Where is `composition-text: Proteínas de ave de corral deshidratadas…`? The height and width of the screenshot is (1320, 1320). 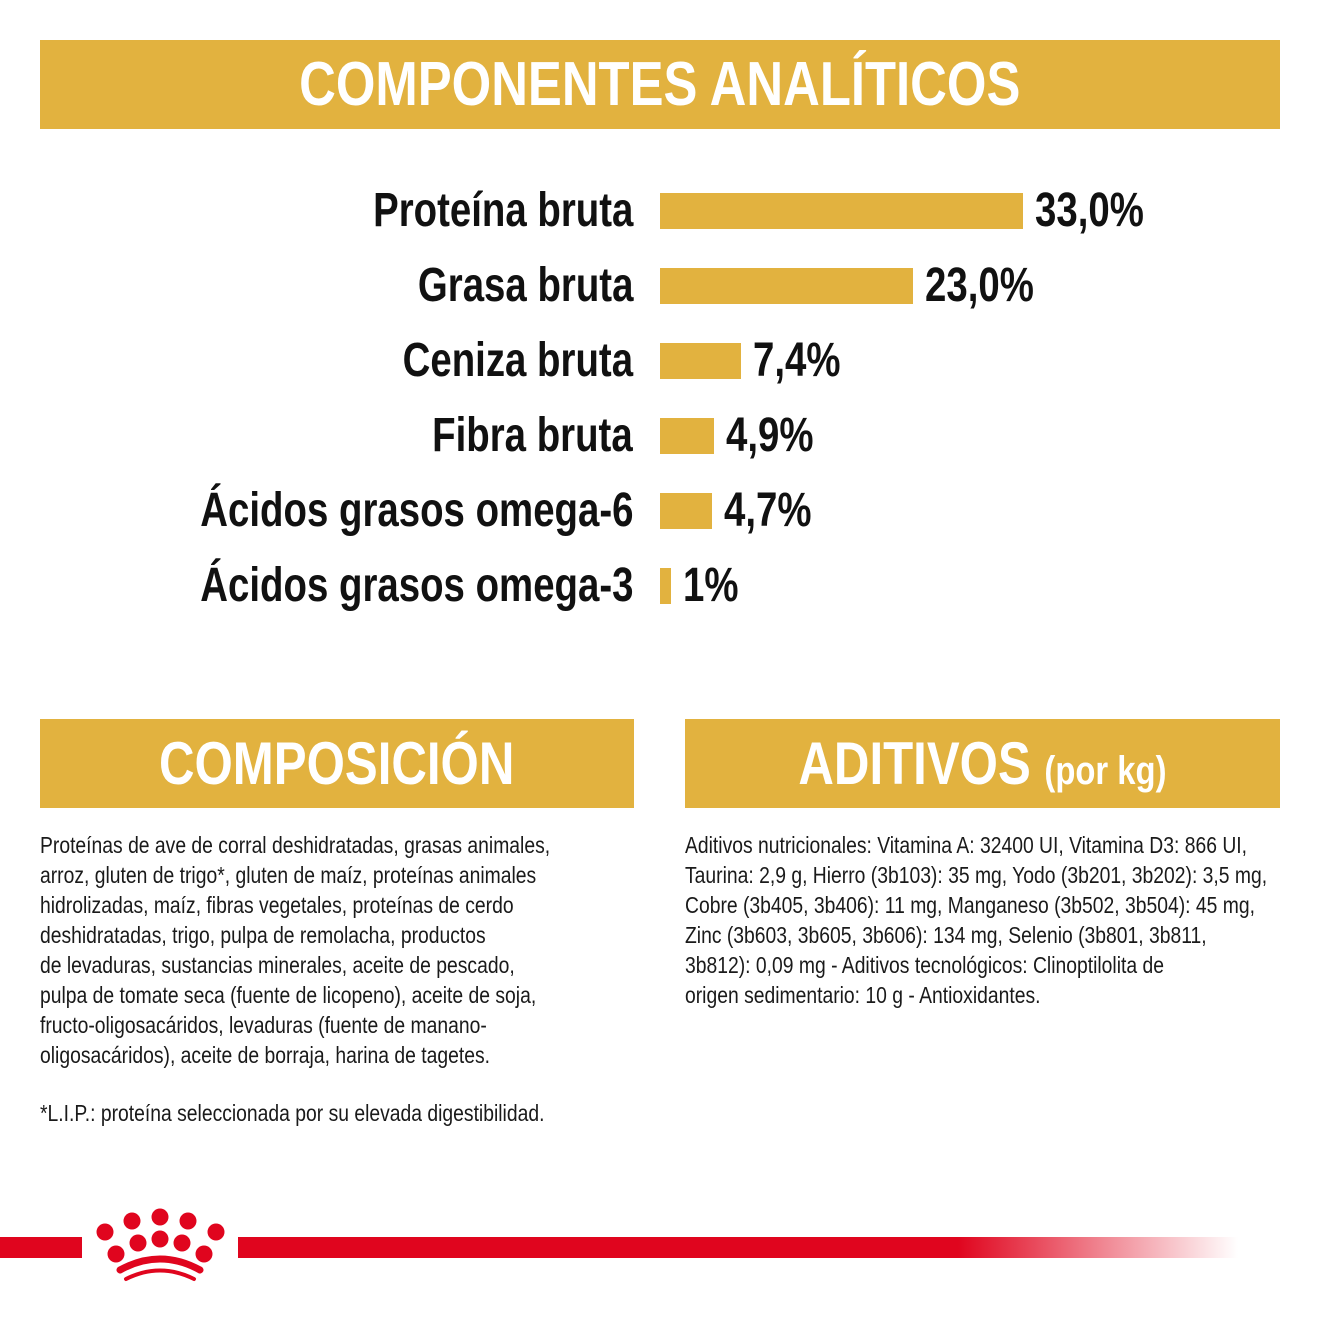 composition-text: Proteínas de ave de corral deshidratadas… is located at coordinates (343, 950).